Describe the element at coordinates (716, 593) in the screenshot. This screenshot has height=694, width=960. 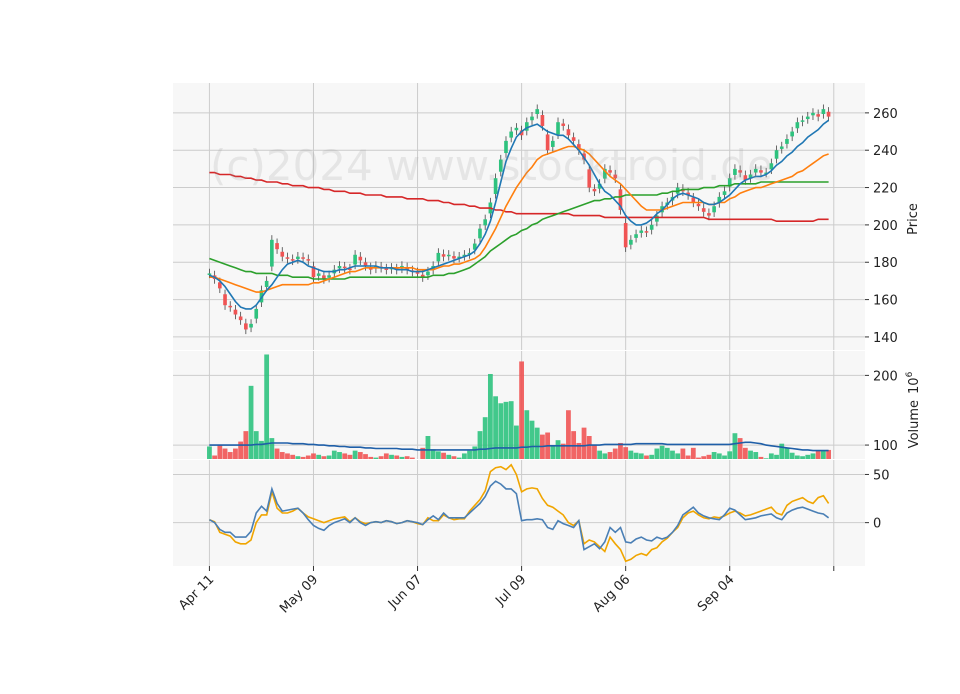
I see `x-tick-label-5: Sep 04` at that location.